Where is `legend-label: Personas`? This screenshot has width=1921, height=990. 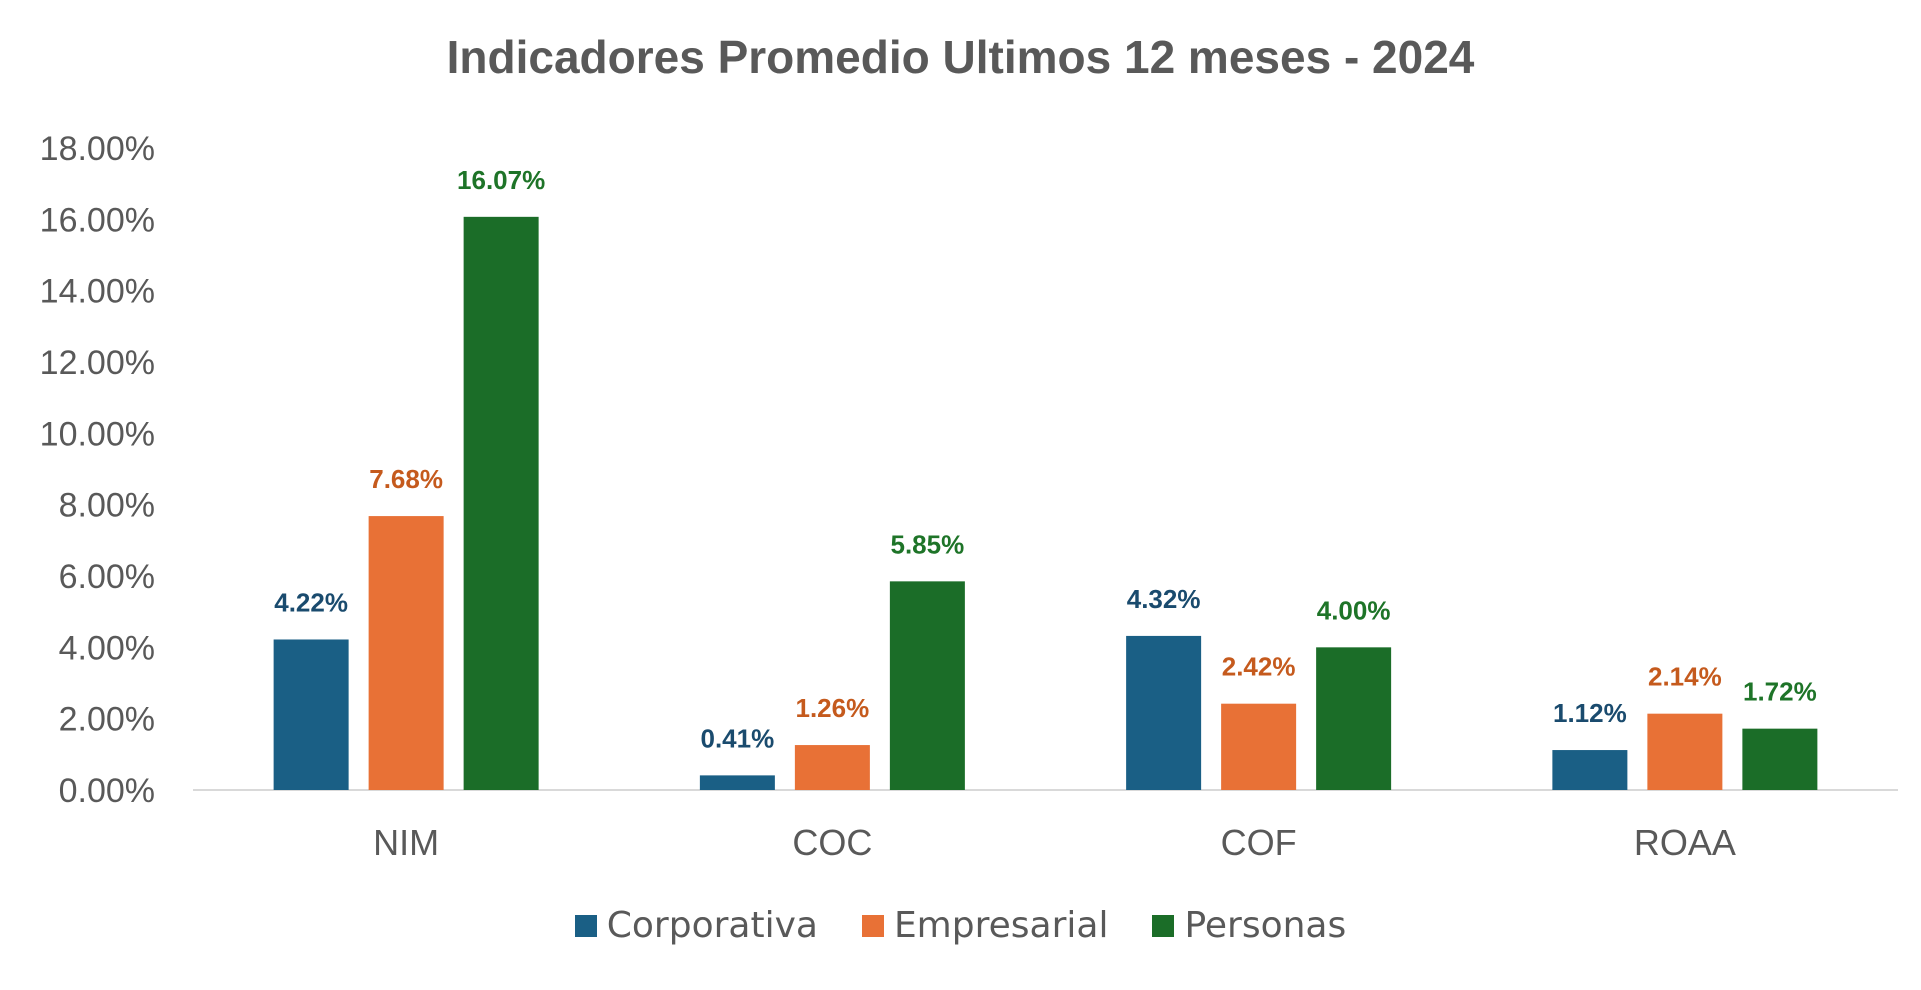
legend-label: Personas is located at coordinates (1265, 925).